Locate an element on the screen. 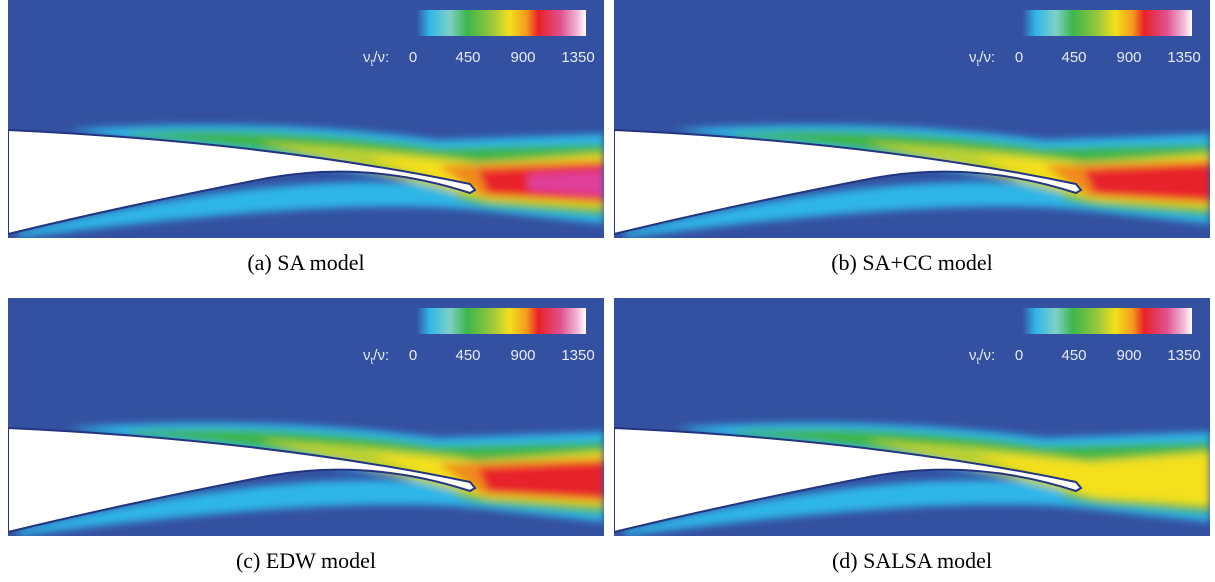  caption: (c) EDW model is located at coordinates (306, 560).